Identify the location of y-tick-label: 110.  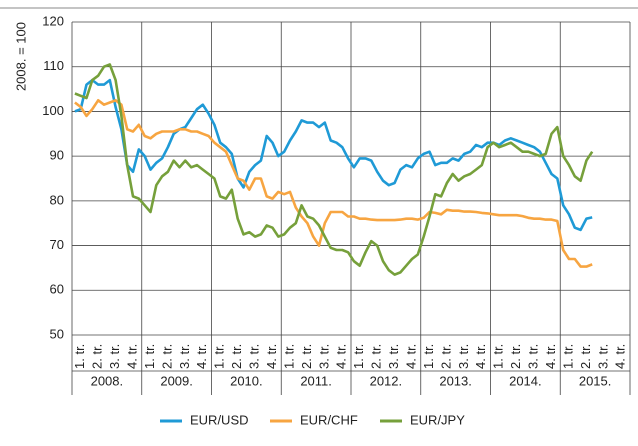
(53, 65).